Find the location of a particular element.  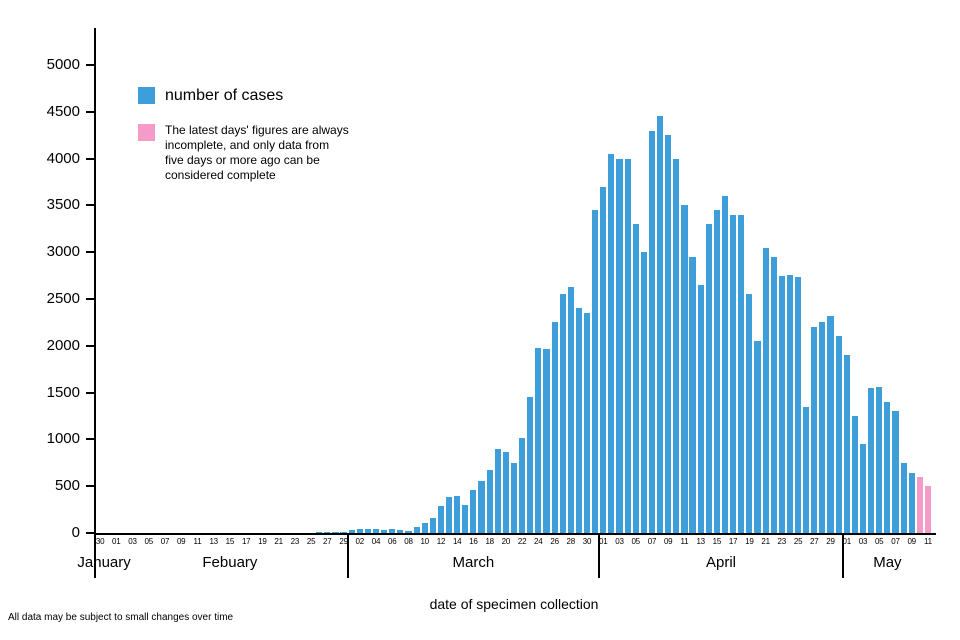

x-tick-label: 22 is located at coordinates (522, 541).